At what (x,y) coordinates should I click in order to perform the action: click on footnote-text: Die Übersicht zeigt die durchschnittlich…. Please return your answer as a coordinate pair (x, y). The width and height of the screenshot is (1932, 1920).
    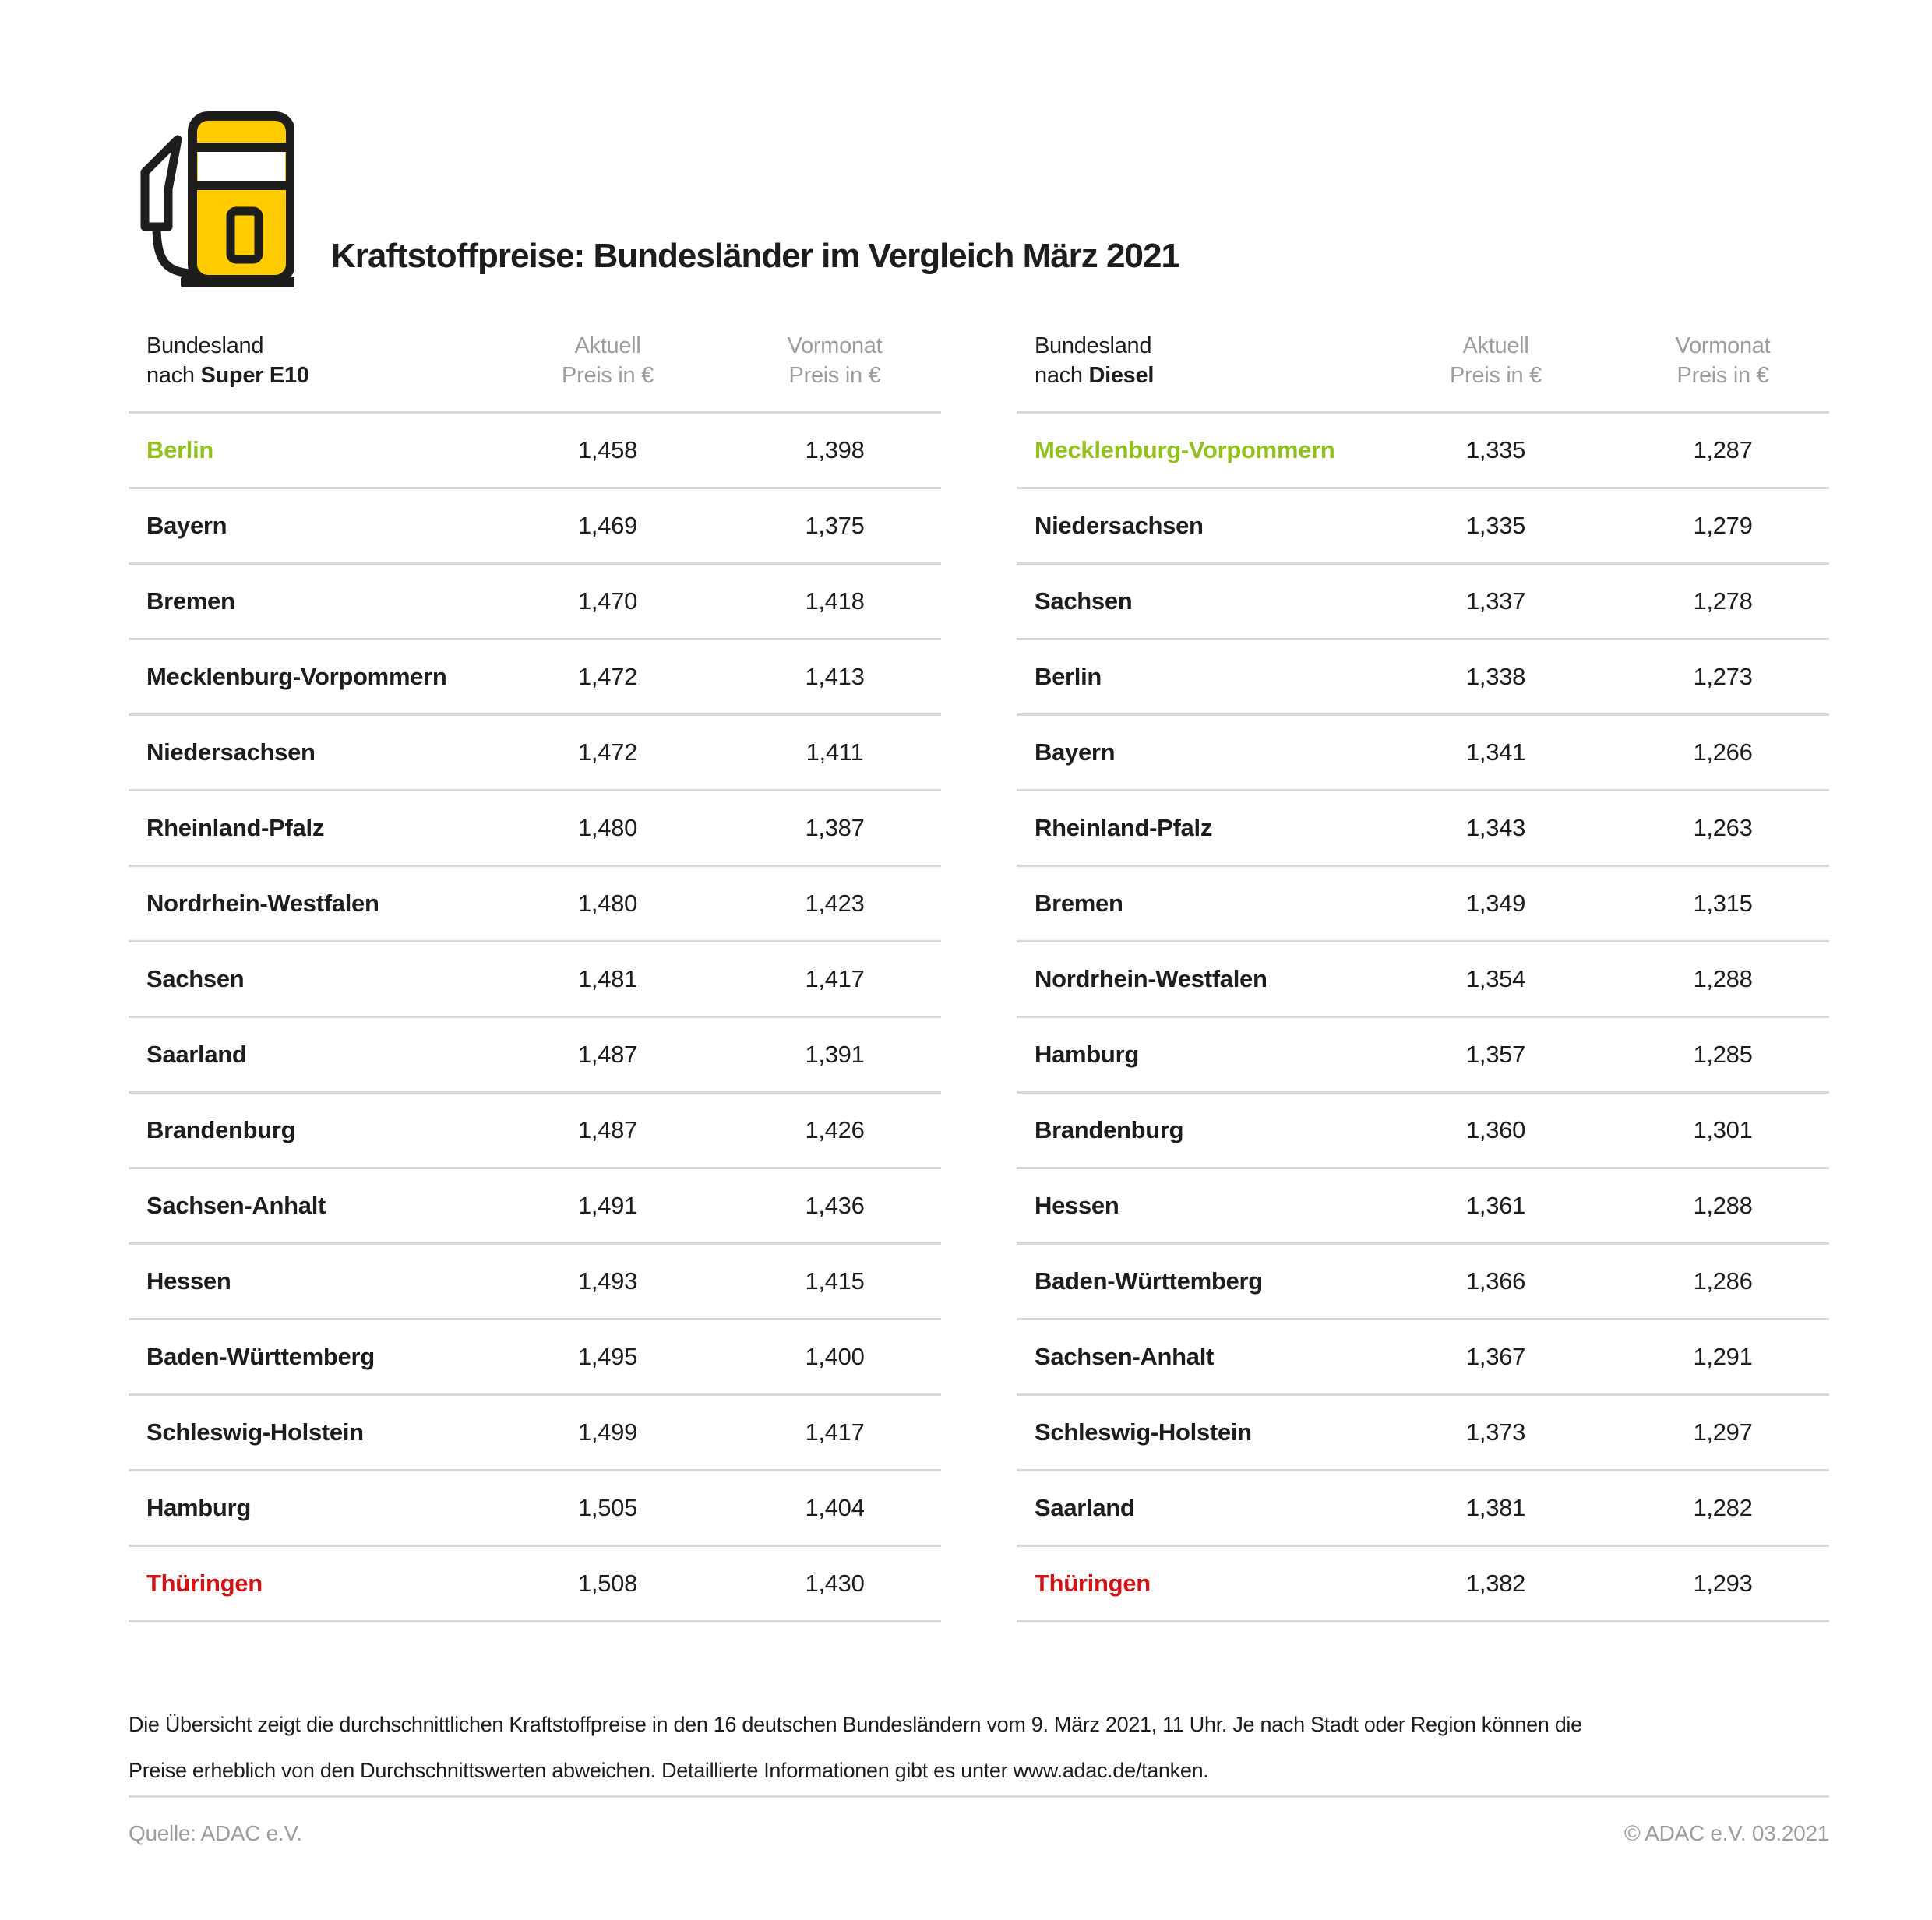
    Looking at the image, I should click on (979, 1748).